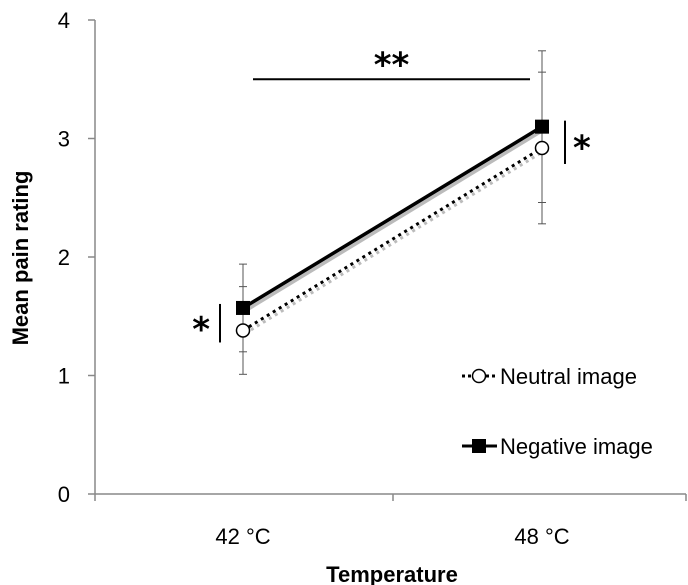 The image size is (688, 585). What do you see at coordinates (64, 257) in the screenshot?
I see `y-tick-label: 2` at bounding box center [64, 257].